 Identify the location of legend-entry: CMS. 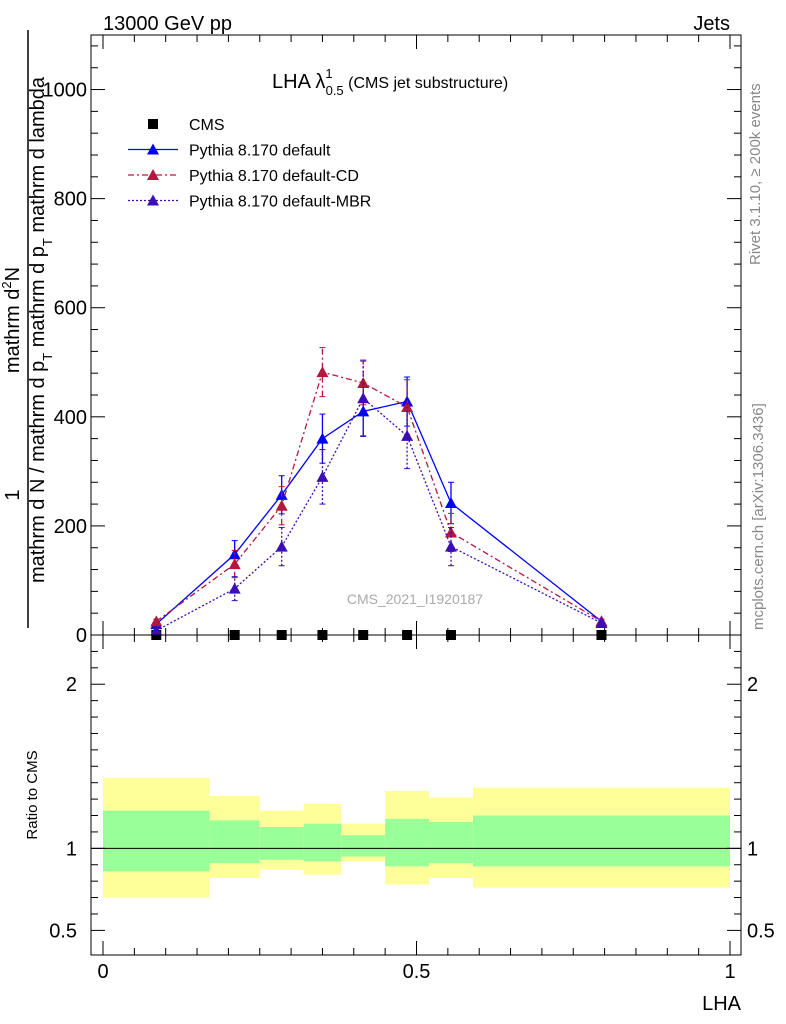
(186, 125).